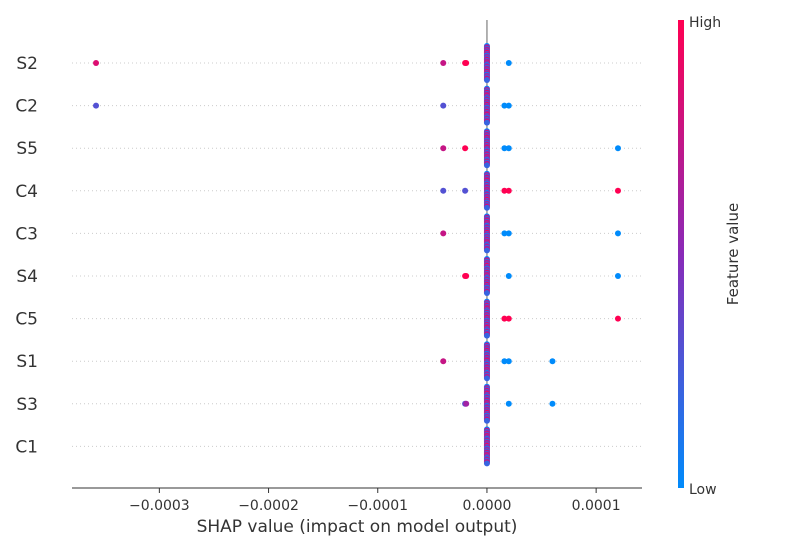 The height and width of the screenshot is (554, 800). I want to click on y-tick-label-c5: C5, so click(26, 320).